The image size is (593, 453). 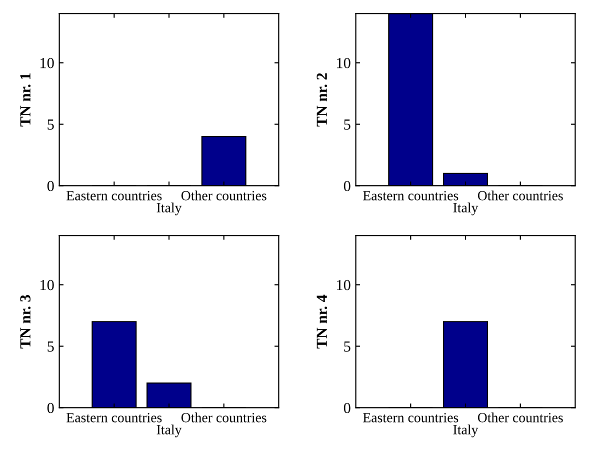 What do you see at coordinates (322, 321) in the screenshot?
I see `y-axis-title: TN nr. 4` at bounding box center [322, 321].